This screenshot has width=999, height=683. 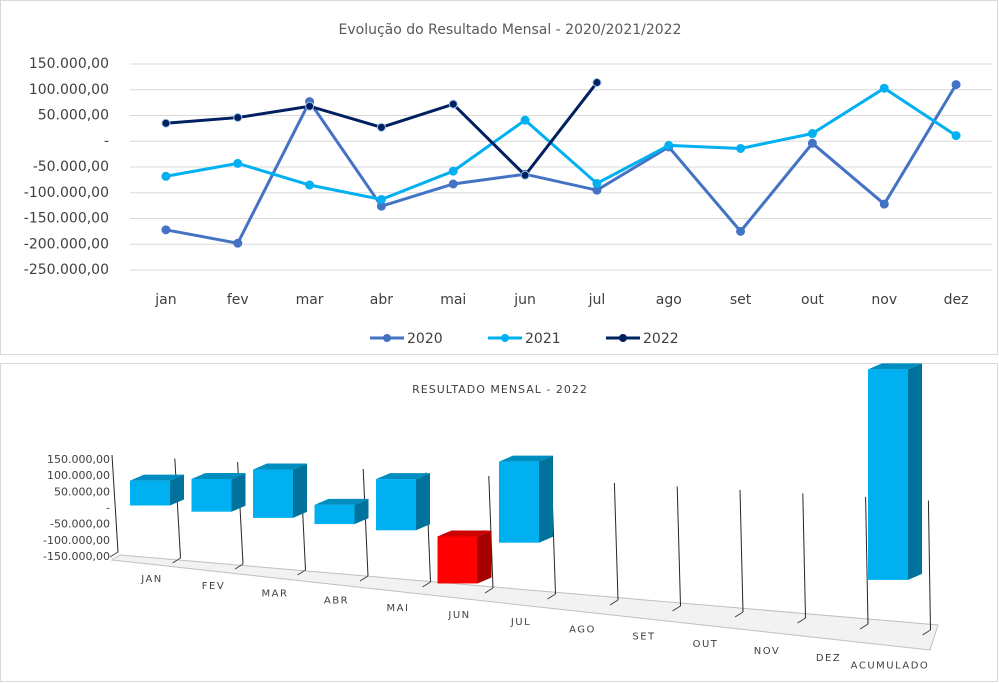 I want to click on x-tick-label: mar, so click(x=310, y=300).